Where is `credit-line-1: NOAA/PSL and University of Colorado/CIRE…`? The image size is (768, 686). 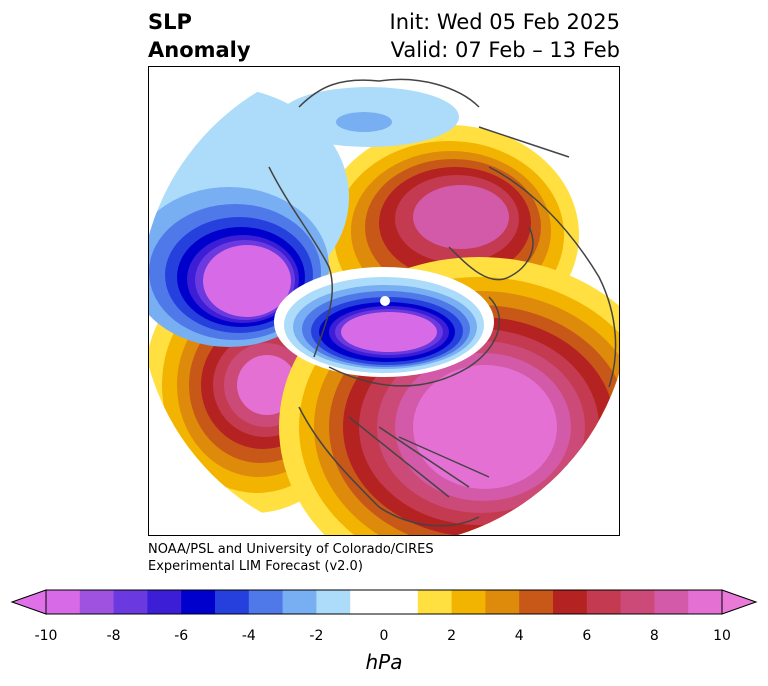 credit-line-1: NOAA/PSL and University of Colorado/CIRE… is located at coordinates (291, 549).